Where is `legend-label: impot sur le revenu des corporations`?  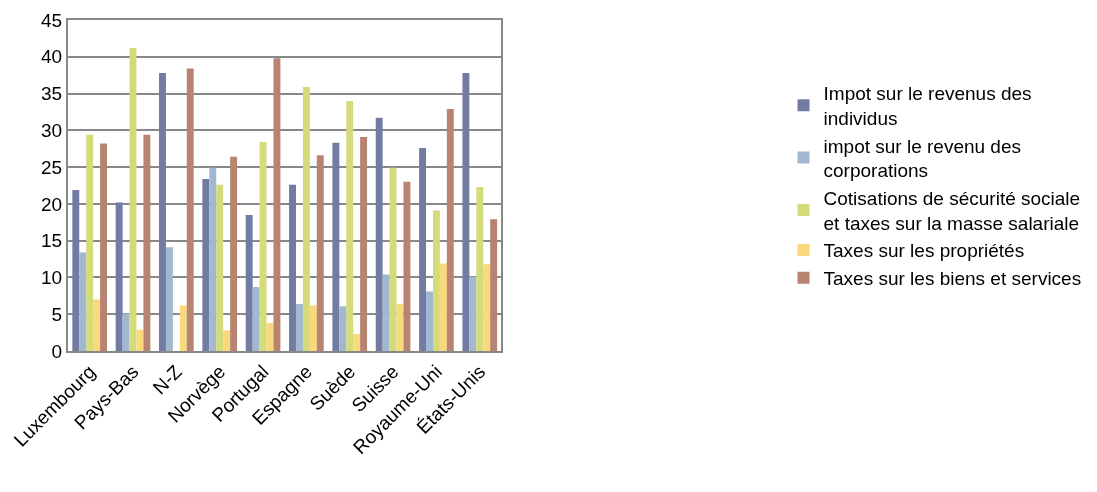
legend-label: impot sur le revenu des corporations is located at coordinates (922, 158).